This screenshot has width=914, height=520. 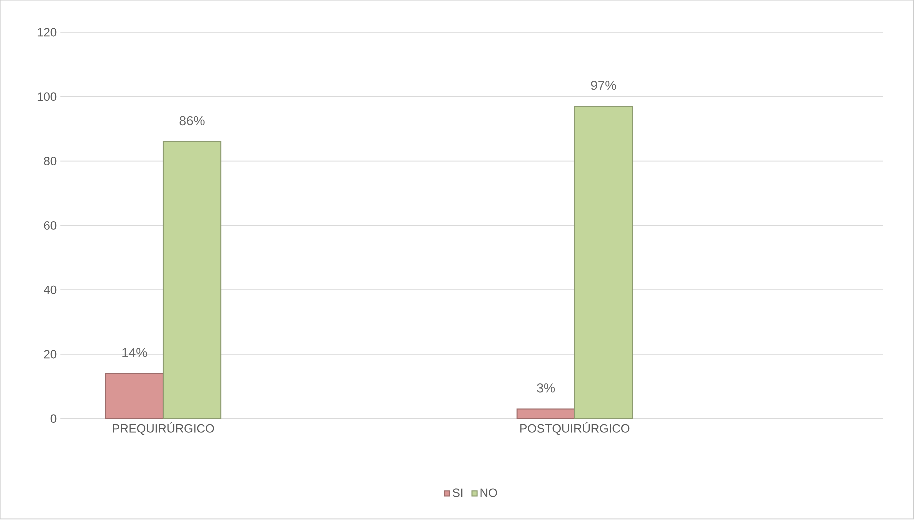 What do you see at coordinates (47, 97) in the screenshot?
I see `y-tick-label: 100` at bounding box center [47, 97].